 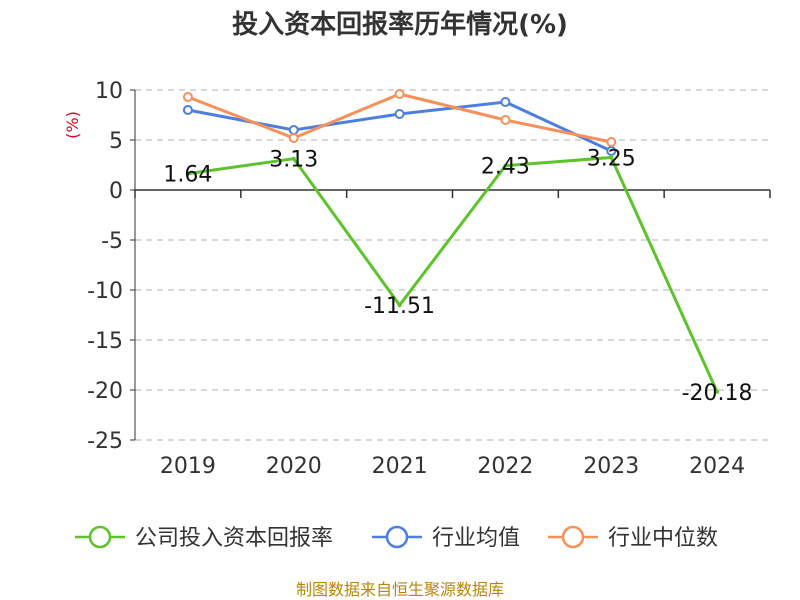 What do you see at coordinates (105, 441) in the screenshot?
I see `y-tick-label: -25` at bounding box center [105, 441].